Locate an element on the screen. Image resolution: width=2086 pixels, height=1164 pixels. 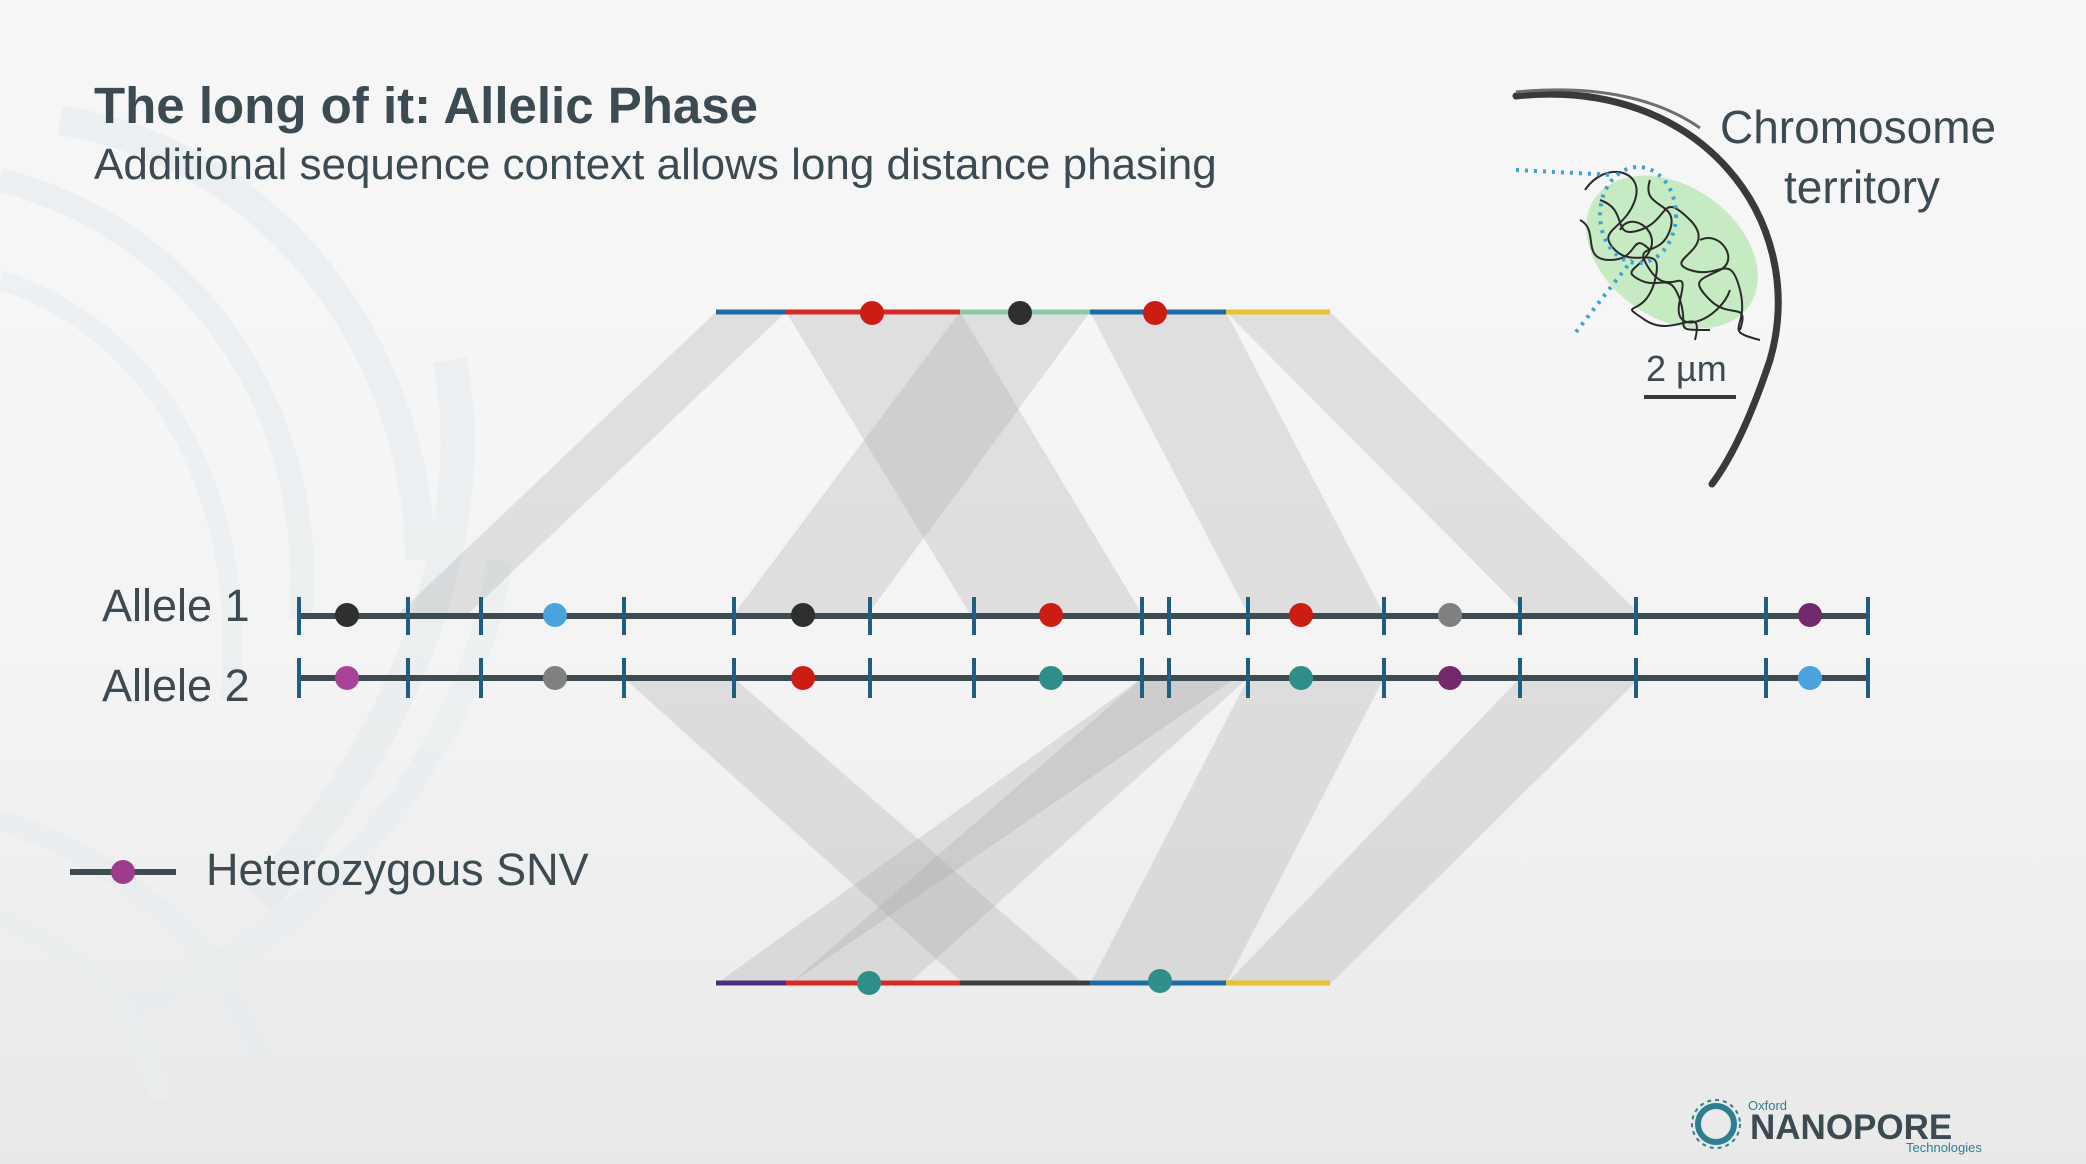
allele-1-label: Allele 1 is located at coordinates (176, 605).